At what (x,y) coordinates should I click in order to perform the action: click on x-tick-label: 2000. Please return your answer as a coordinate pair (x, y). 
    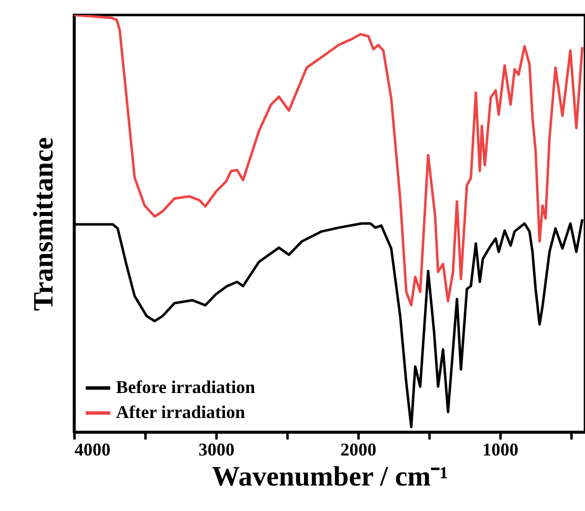
    Looking at the image, I should click on (358, 450).